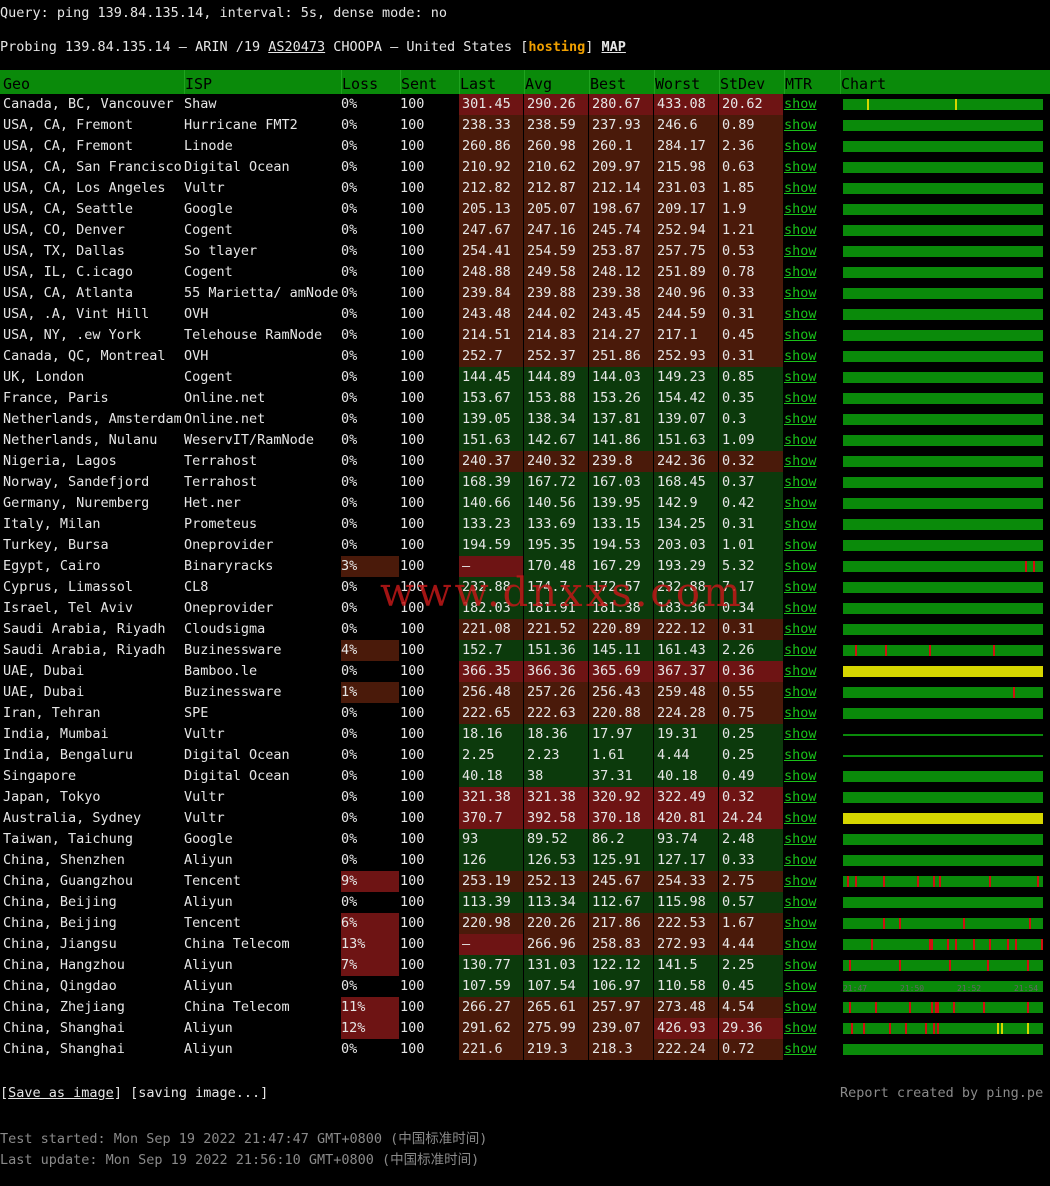 This screenshot has height=1186, width=1050. I want to click on cell-last: 18.16, so click(491, 734).